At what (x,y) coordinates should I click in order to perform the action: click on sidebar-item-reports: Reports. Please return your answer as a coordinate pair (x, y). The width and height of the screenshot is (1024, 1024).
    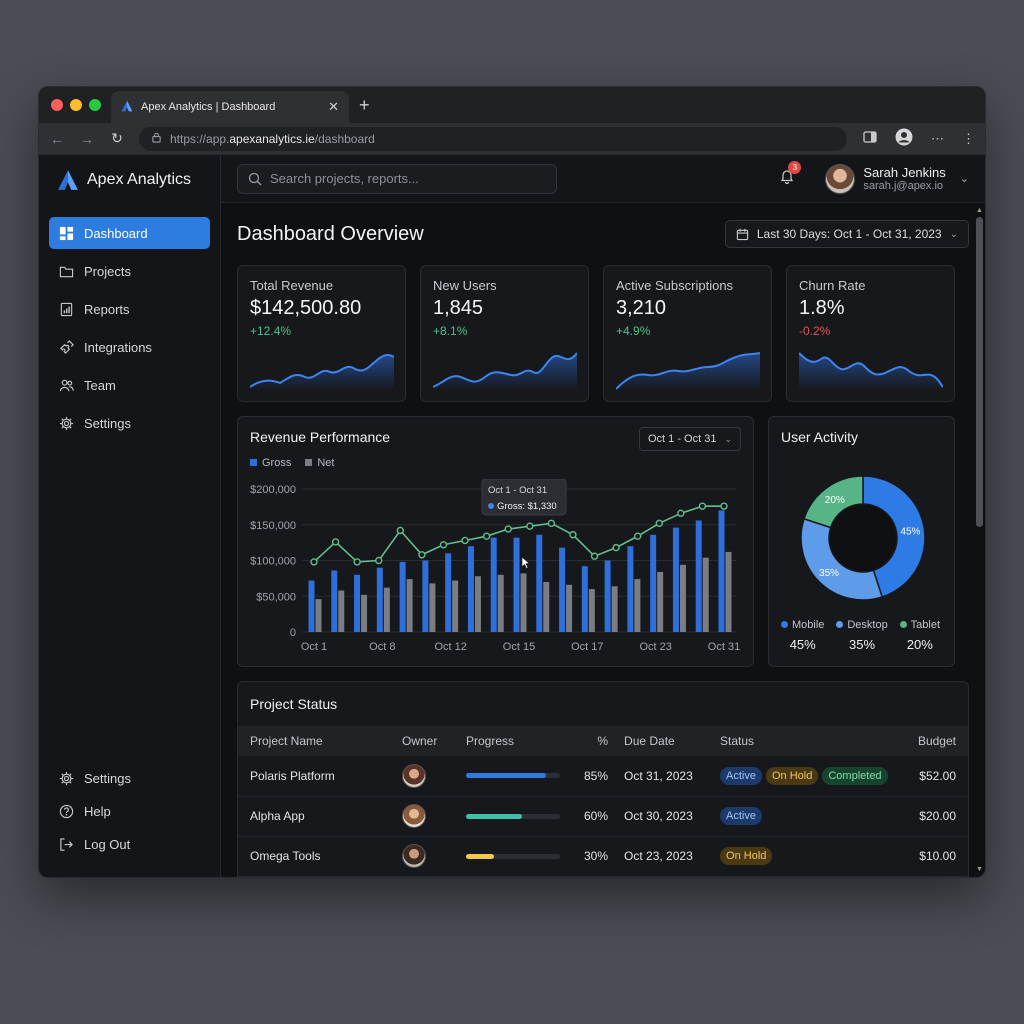
    Looking at the image, I should click on (129, 309).